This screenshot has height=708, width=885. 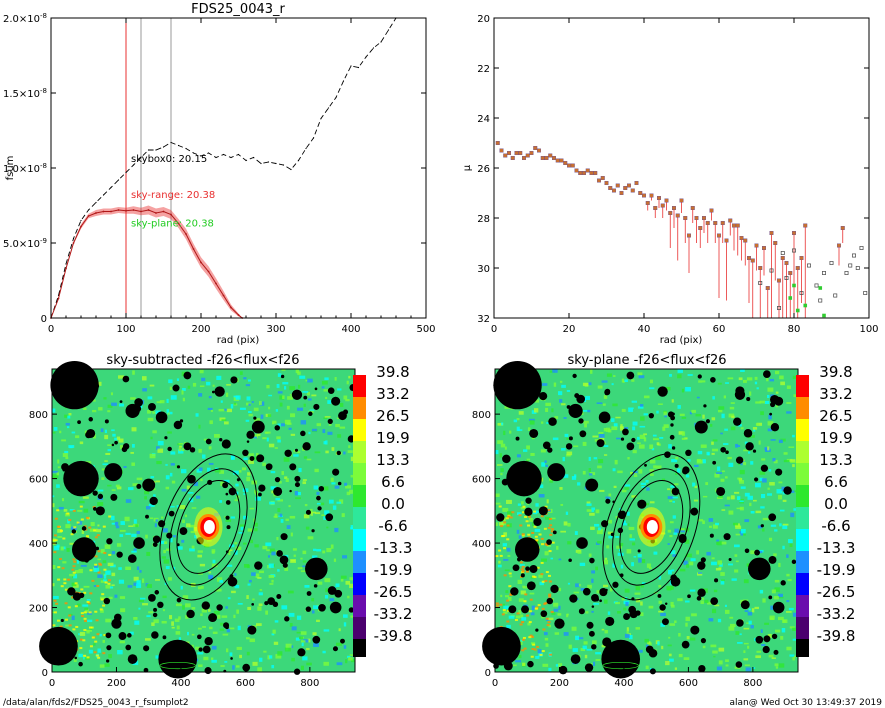 I want to click on colorbar-label: -39.8, so click(x=836, y=636).